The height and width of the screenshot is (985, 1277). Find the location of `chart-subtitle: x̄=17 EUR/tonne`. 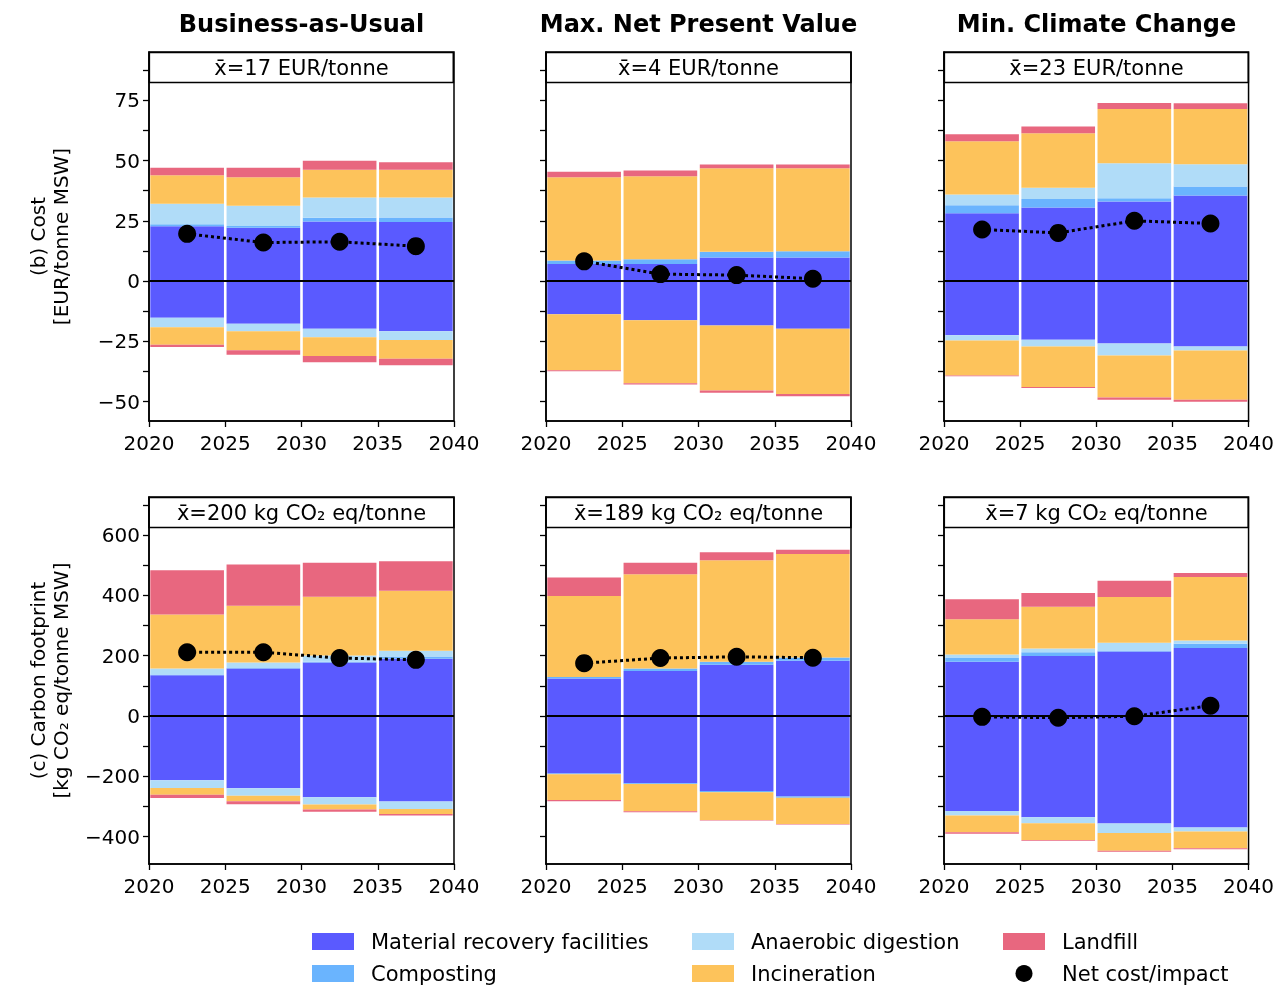

chart-subtitle: x̄=17 EUR/tonne is located at coordinates (301, 67).